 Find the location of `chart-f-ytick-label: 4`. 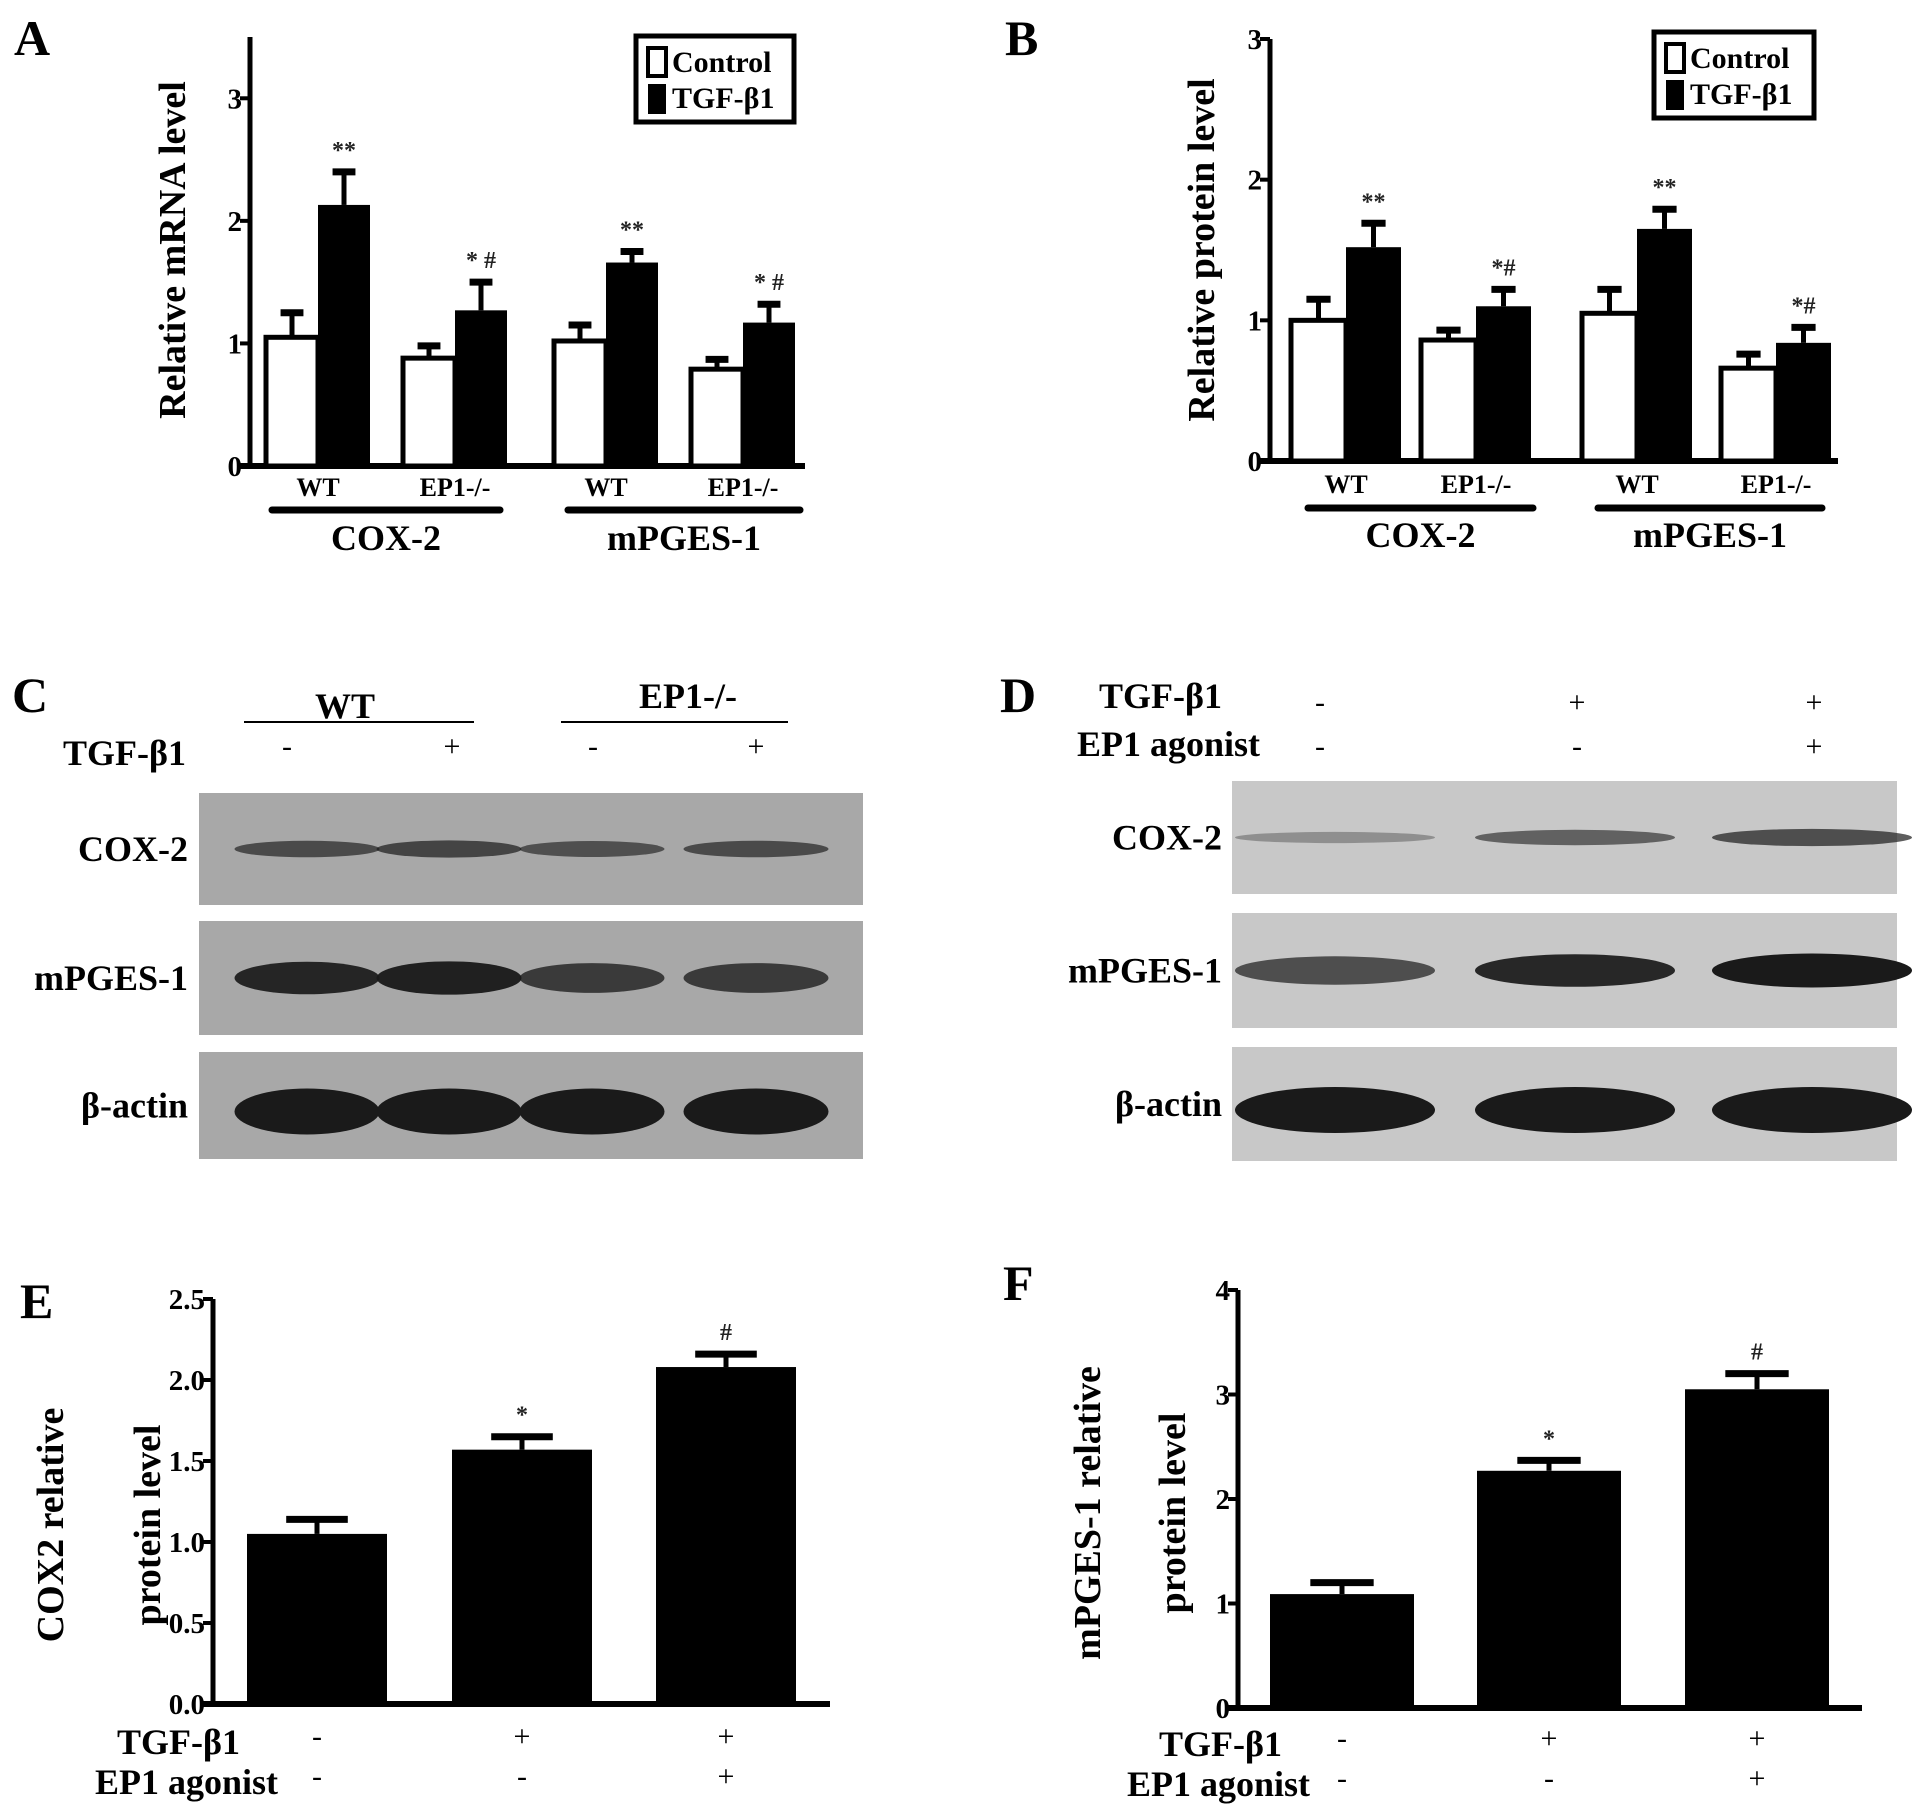

chart-f-ytick-label: 4 is located at coordinates (1223, 1291).